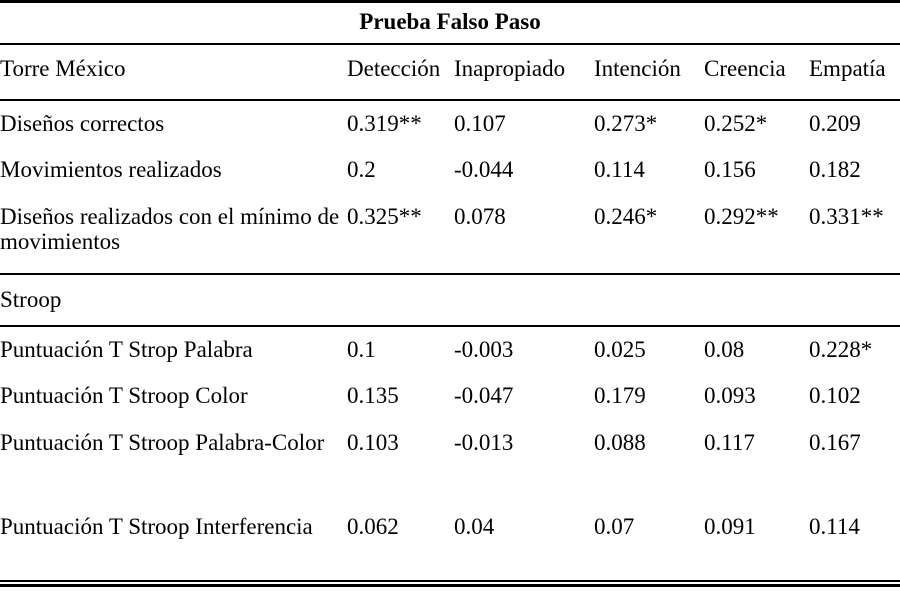 Image resolution: width=900 pixels, height=596 pixels. Describe the element at coordinates (854, 72) in the screenshot. I see `column-header-empatia: Empatía` at that location.